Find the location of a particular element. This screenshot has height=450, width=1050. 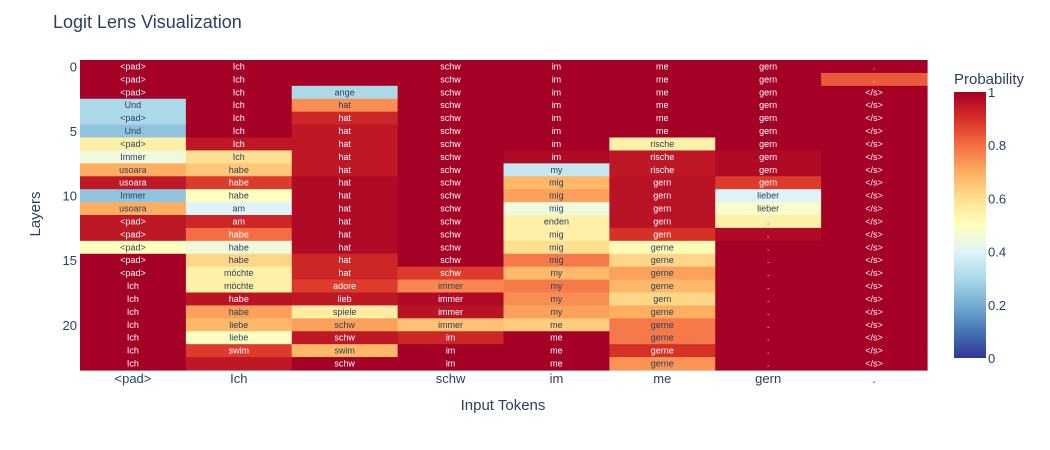

colorbar is located at coordinates (970, 225).